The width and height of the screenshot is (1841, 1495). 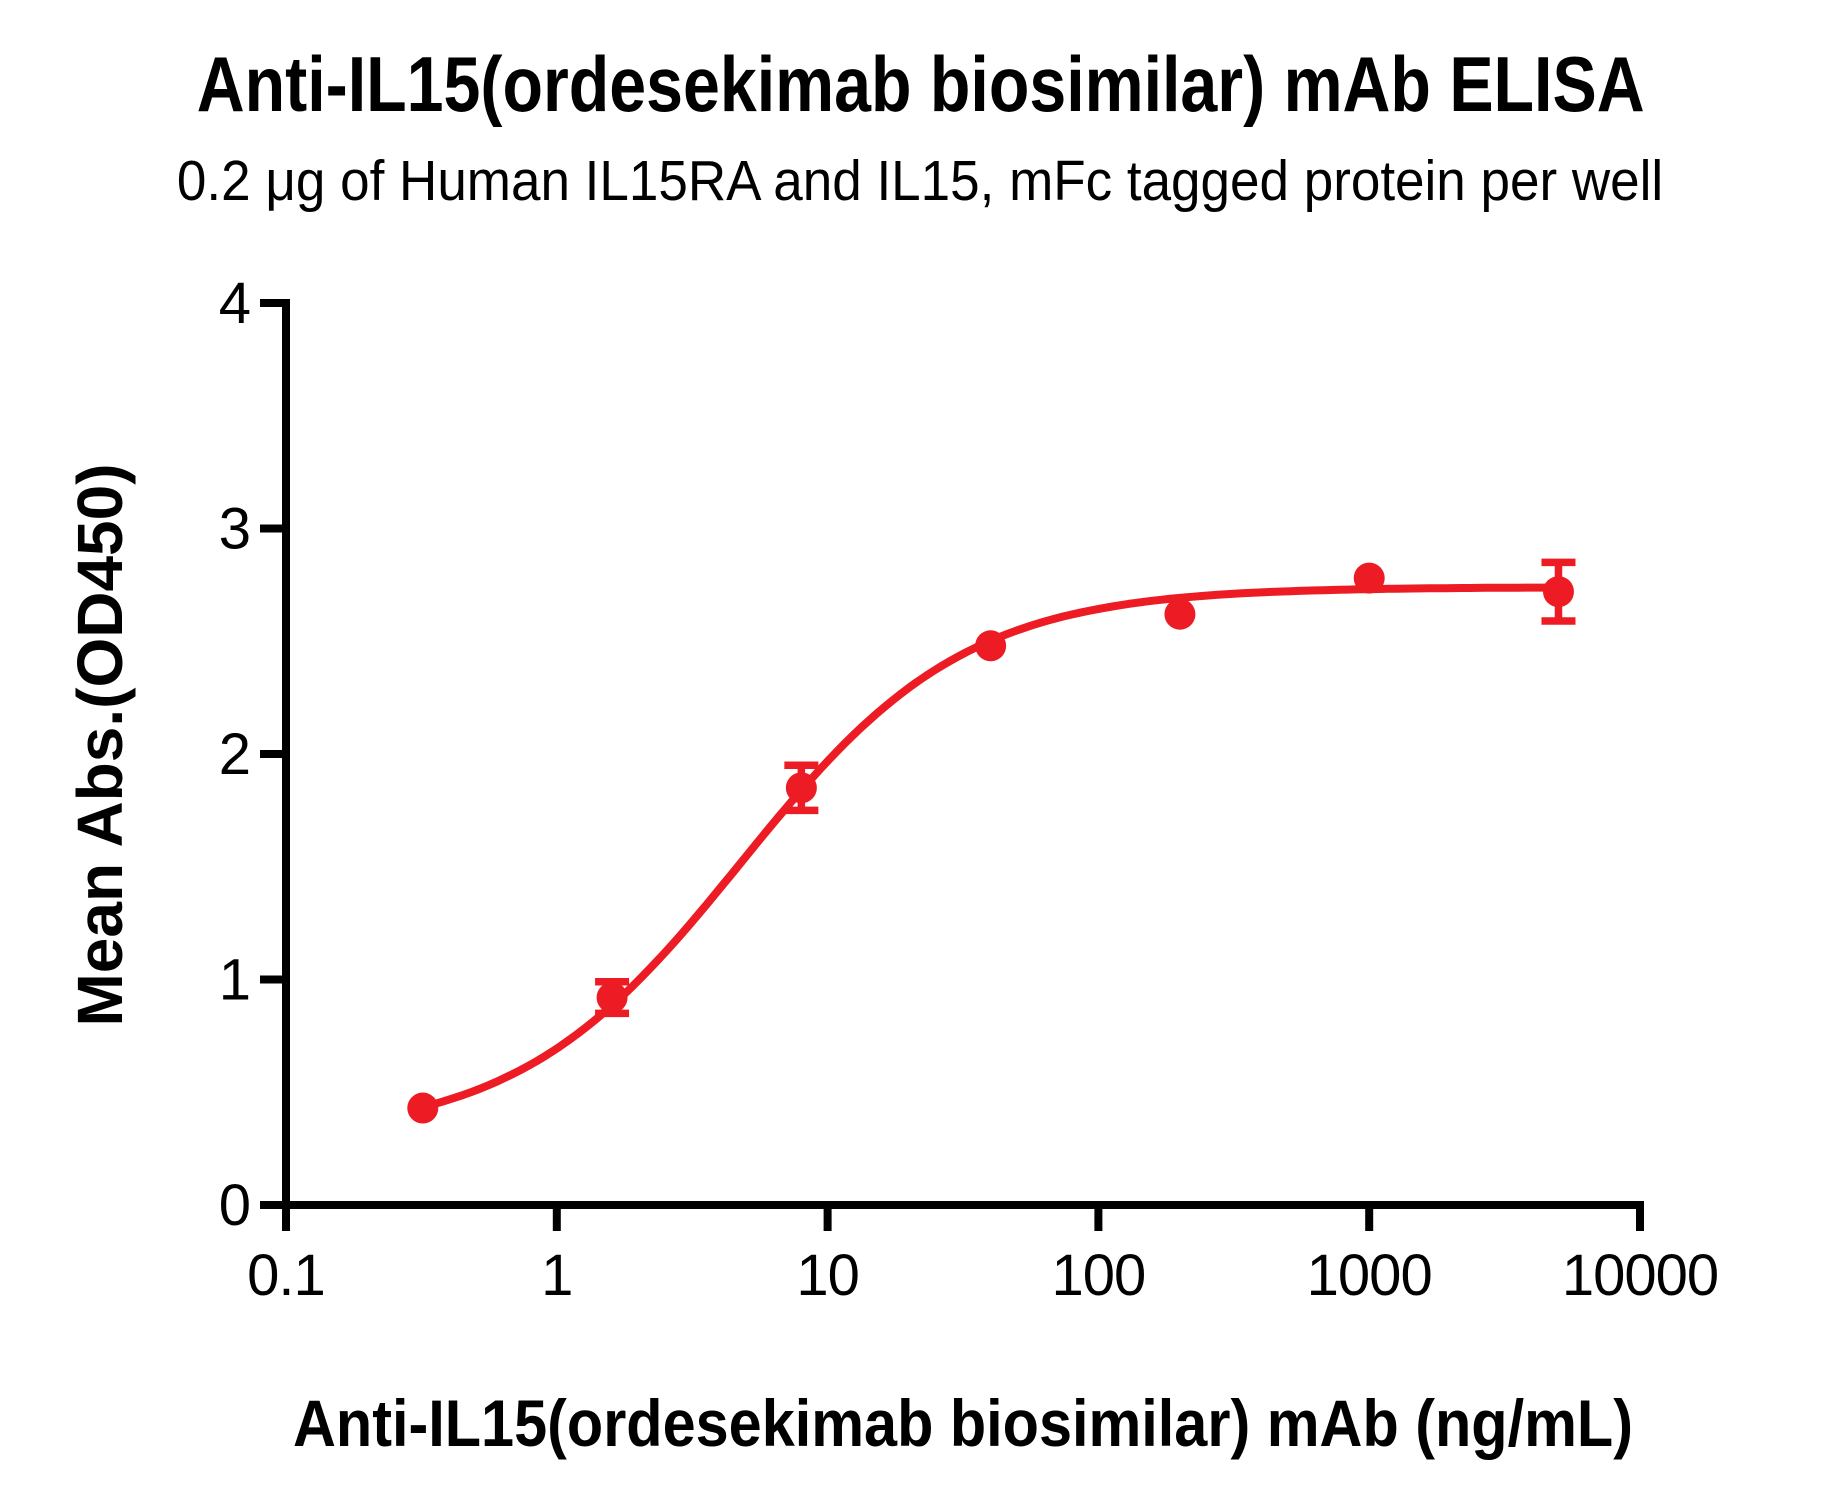 I want to click on y-tick-label: 4, so click(x=234, y=303).